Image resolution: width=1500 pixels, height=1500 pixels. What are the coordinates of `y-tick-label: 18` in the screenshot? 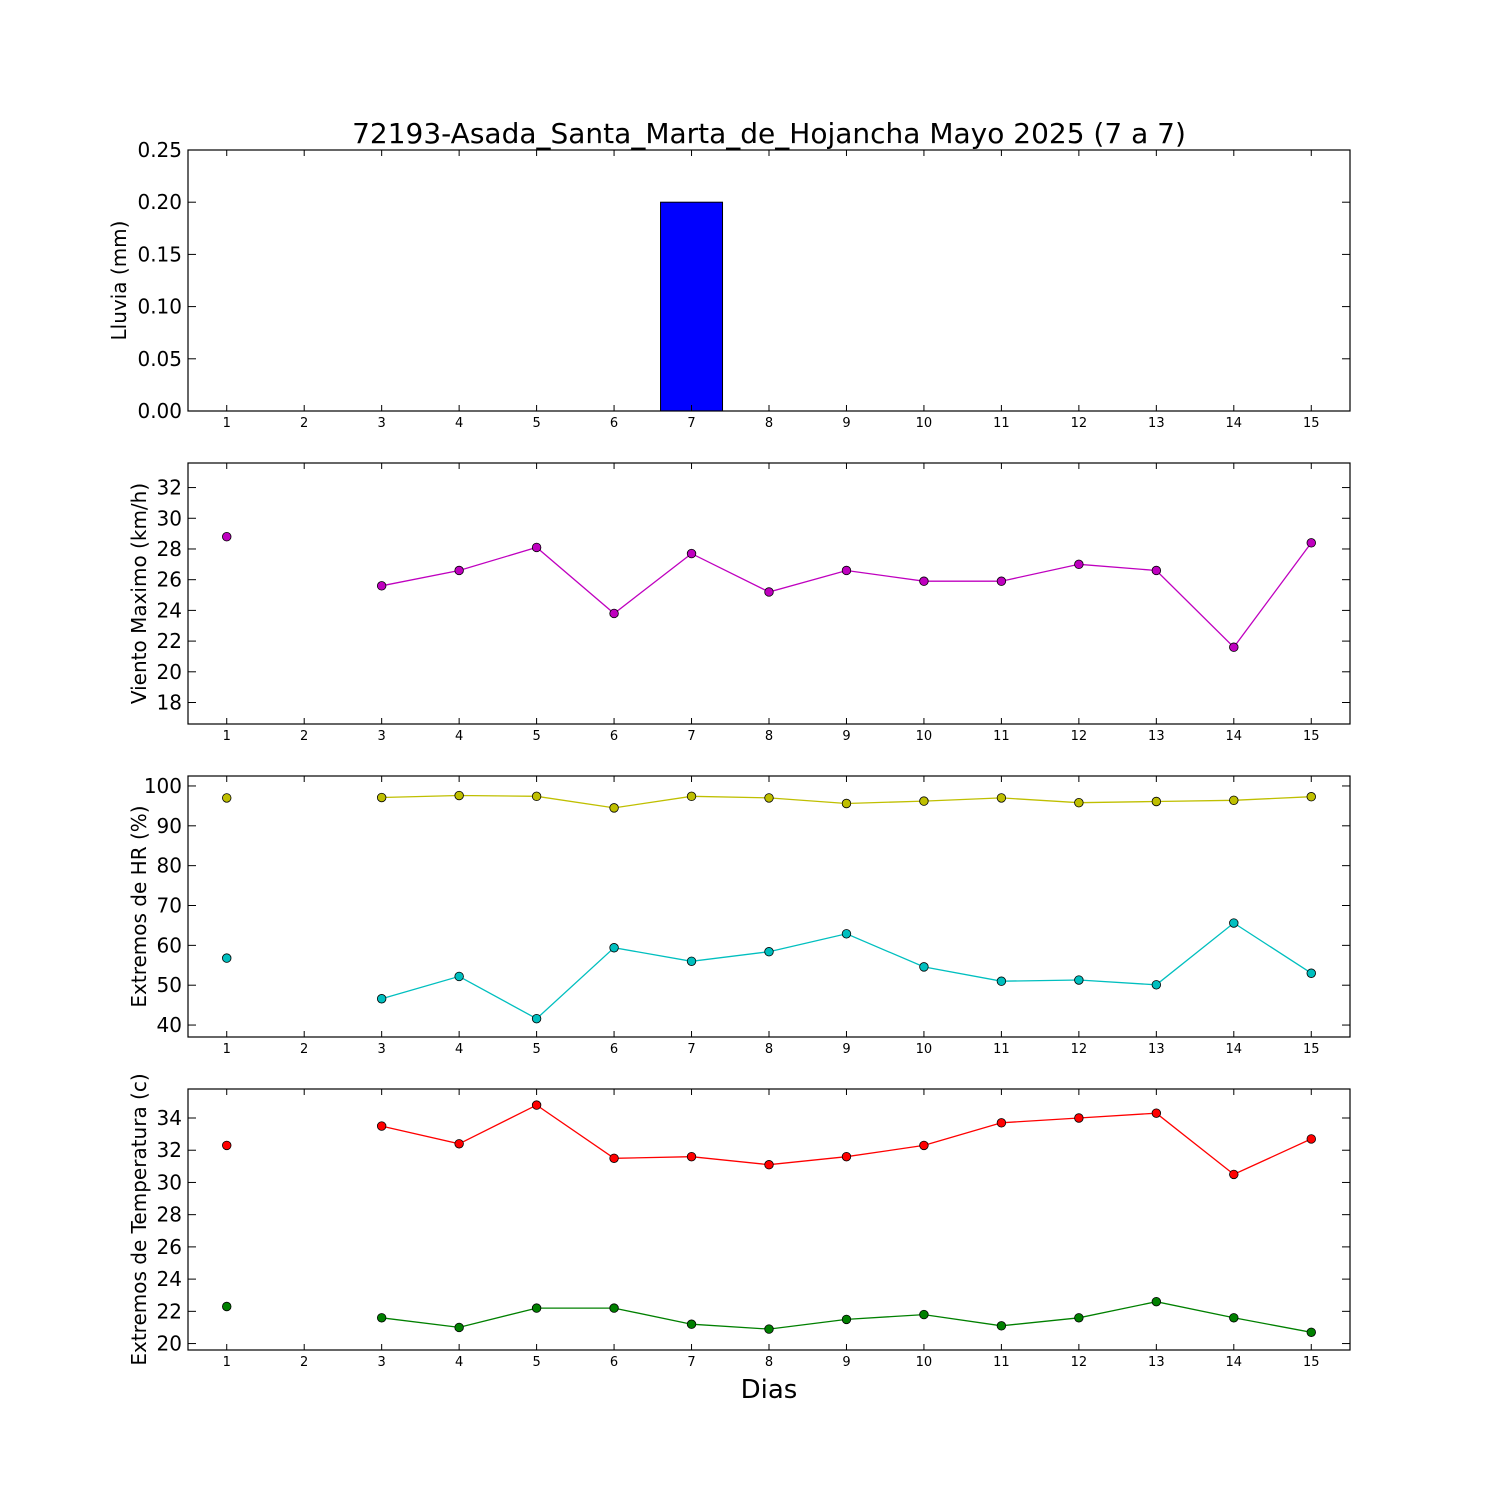 It's located at (169, 703).